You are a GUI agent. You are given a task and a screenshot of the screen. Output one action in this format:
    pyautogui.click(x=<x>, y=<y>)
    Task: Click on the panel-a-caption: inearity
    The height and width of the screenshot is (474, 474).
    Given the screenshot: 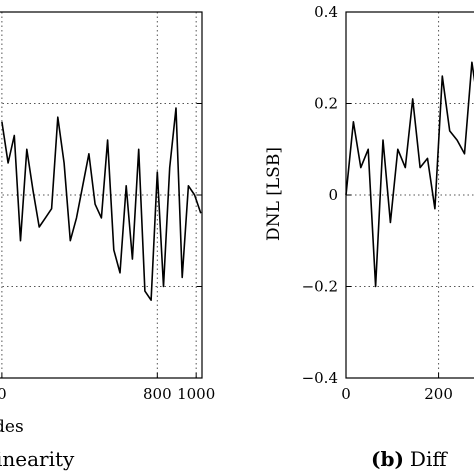 What is the action you would take?
    pyautogui.click(x=37, y=459)
    